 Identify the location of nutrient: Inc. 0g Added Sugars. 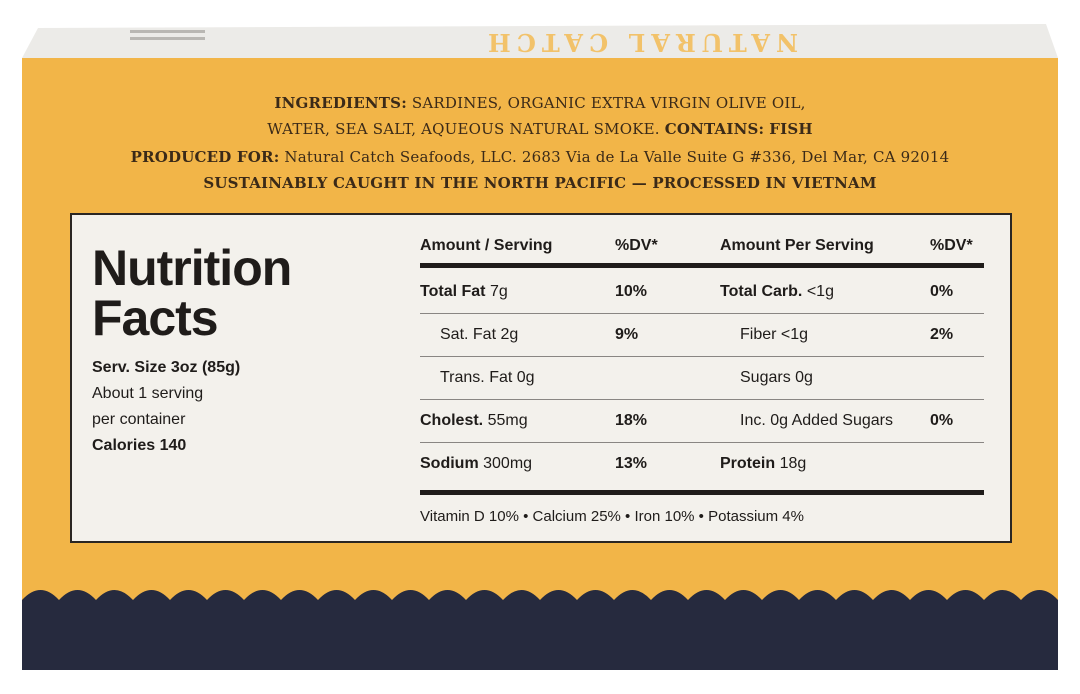
(816, 421).